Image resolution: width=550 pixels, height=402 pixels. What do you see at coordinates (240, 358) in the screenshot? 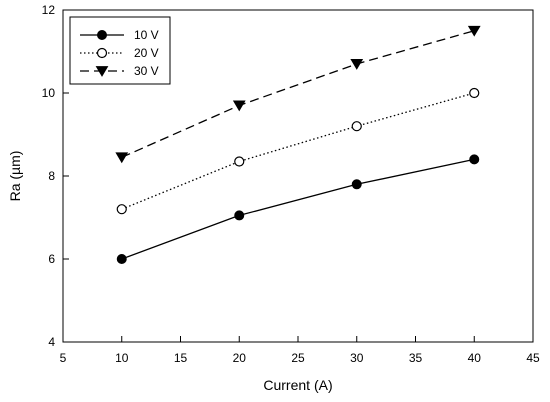
I see `x-tick-label: 20` at bounding box center [240, 358].